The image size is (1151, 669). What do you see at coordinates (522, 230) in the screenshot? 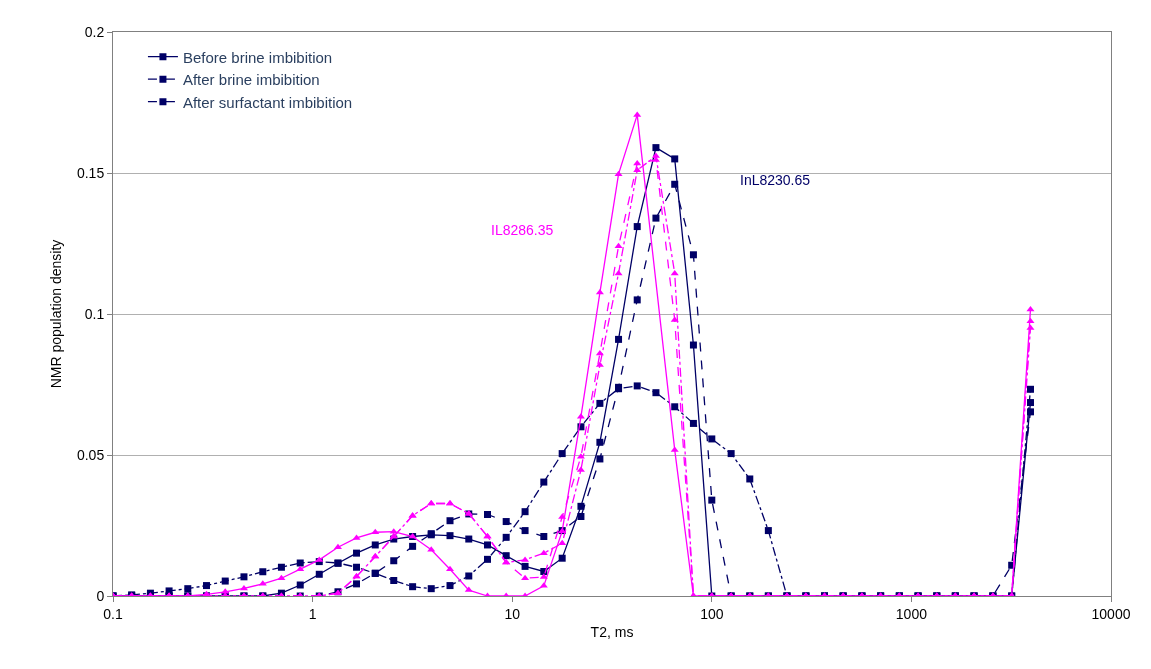
I see `annotation: IL8286.35` at bounding box center [522, 230].